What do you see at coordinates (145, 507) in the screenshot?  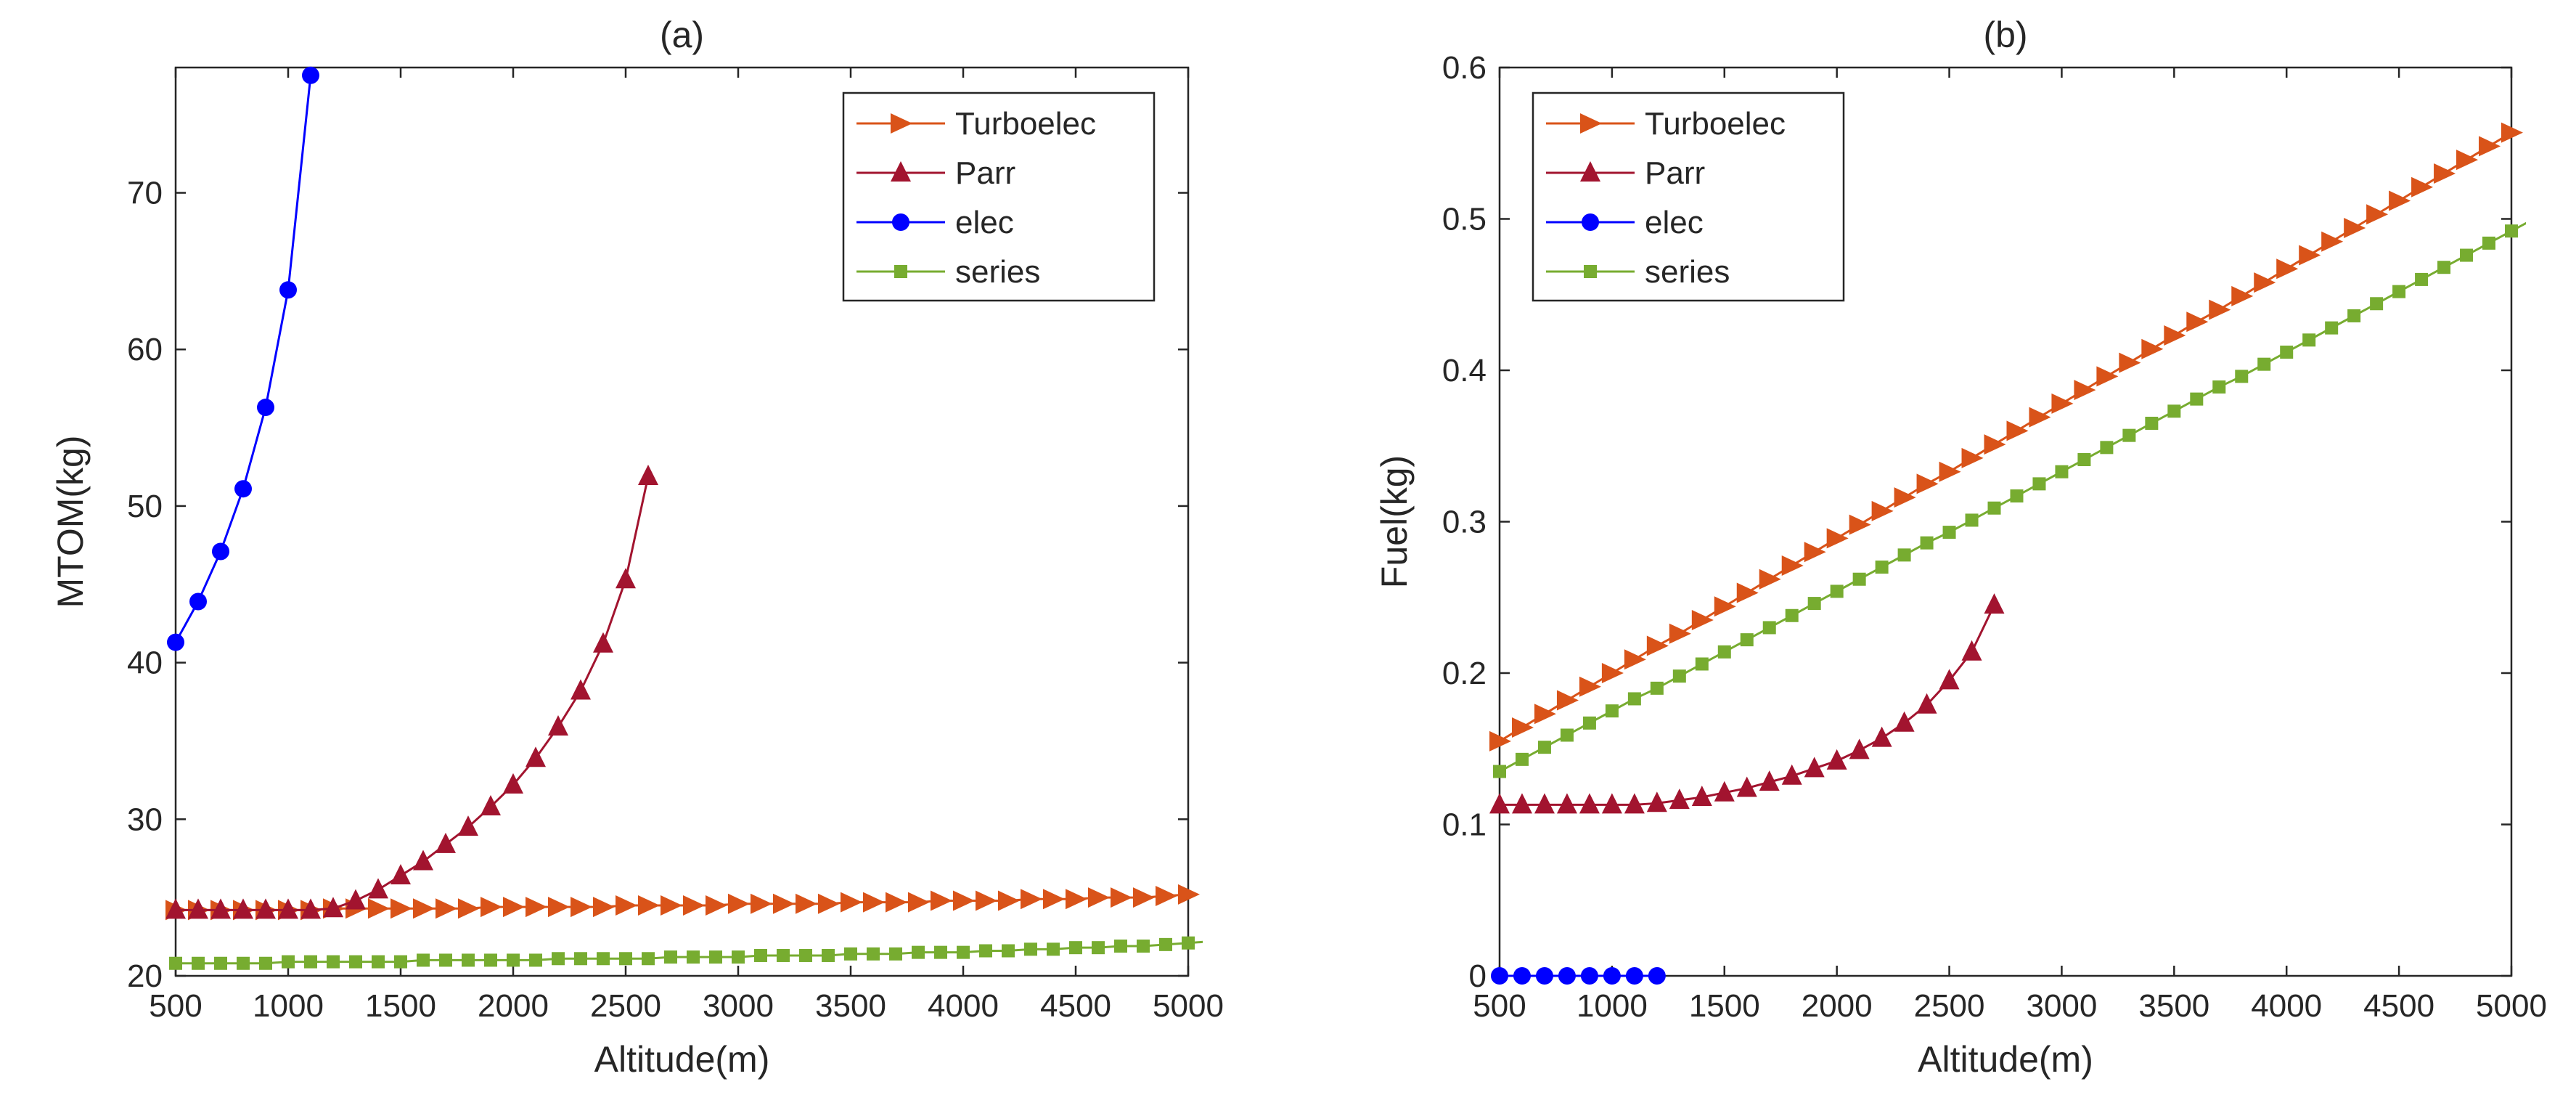 I see `y-tick-label: 50` at bounding box center [145, 507].